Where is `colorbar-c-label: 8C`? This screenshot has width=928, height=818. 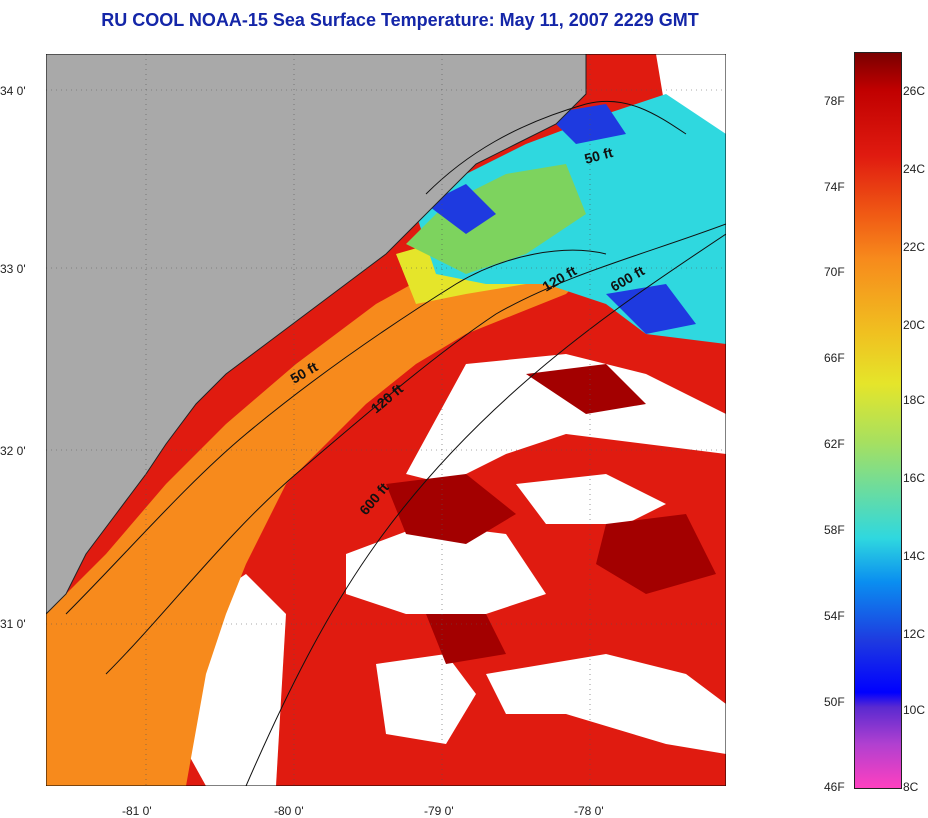
colorbar-c-label: 8C is located at coordinates (911, 787).